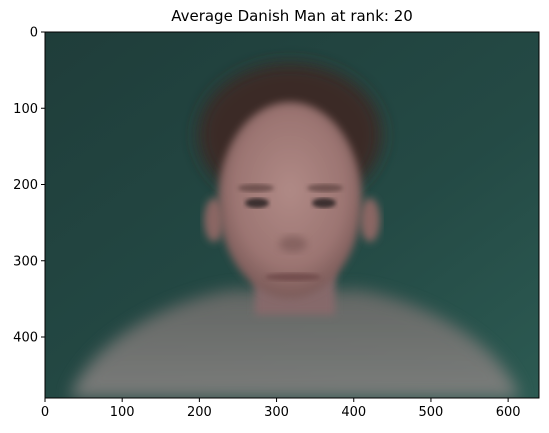 The image size is (549, 433). I want to click on y-tick-label: 300, so click(25, 261).